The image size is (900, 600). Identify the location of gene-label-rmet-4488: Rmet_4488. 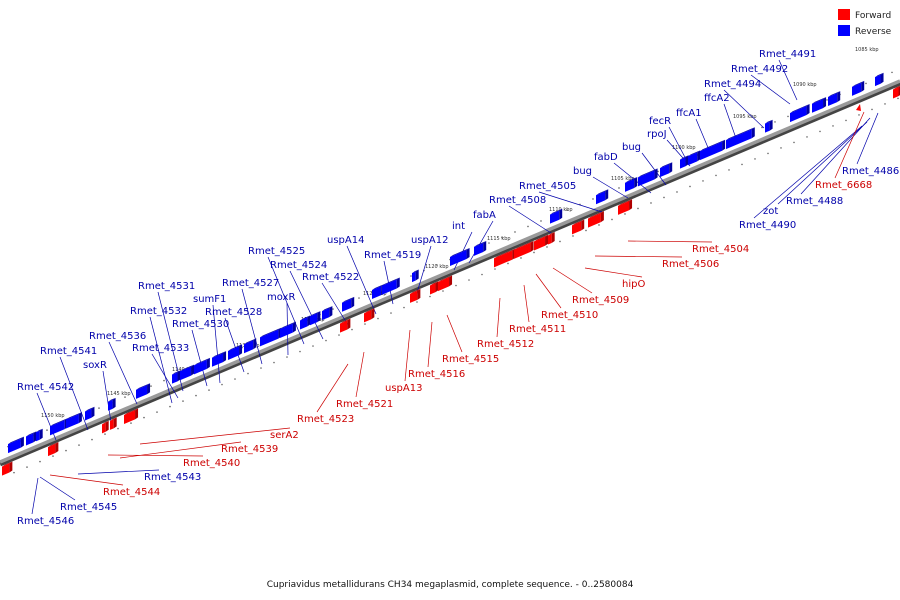
(814, 201).